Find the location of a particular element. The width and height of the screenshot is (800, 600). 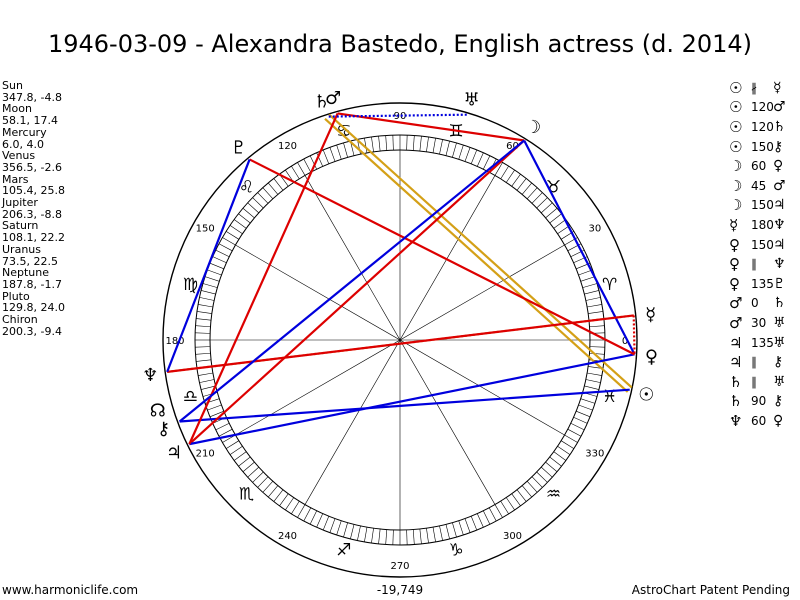

zodiac-sign-icon: ♎ is located at coordinates (190, 397).